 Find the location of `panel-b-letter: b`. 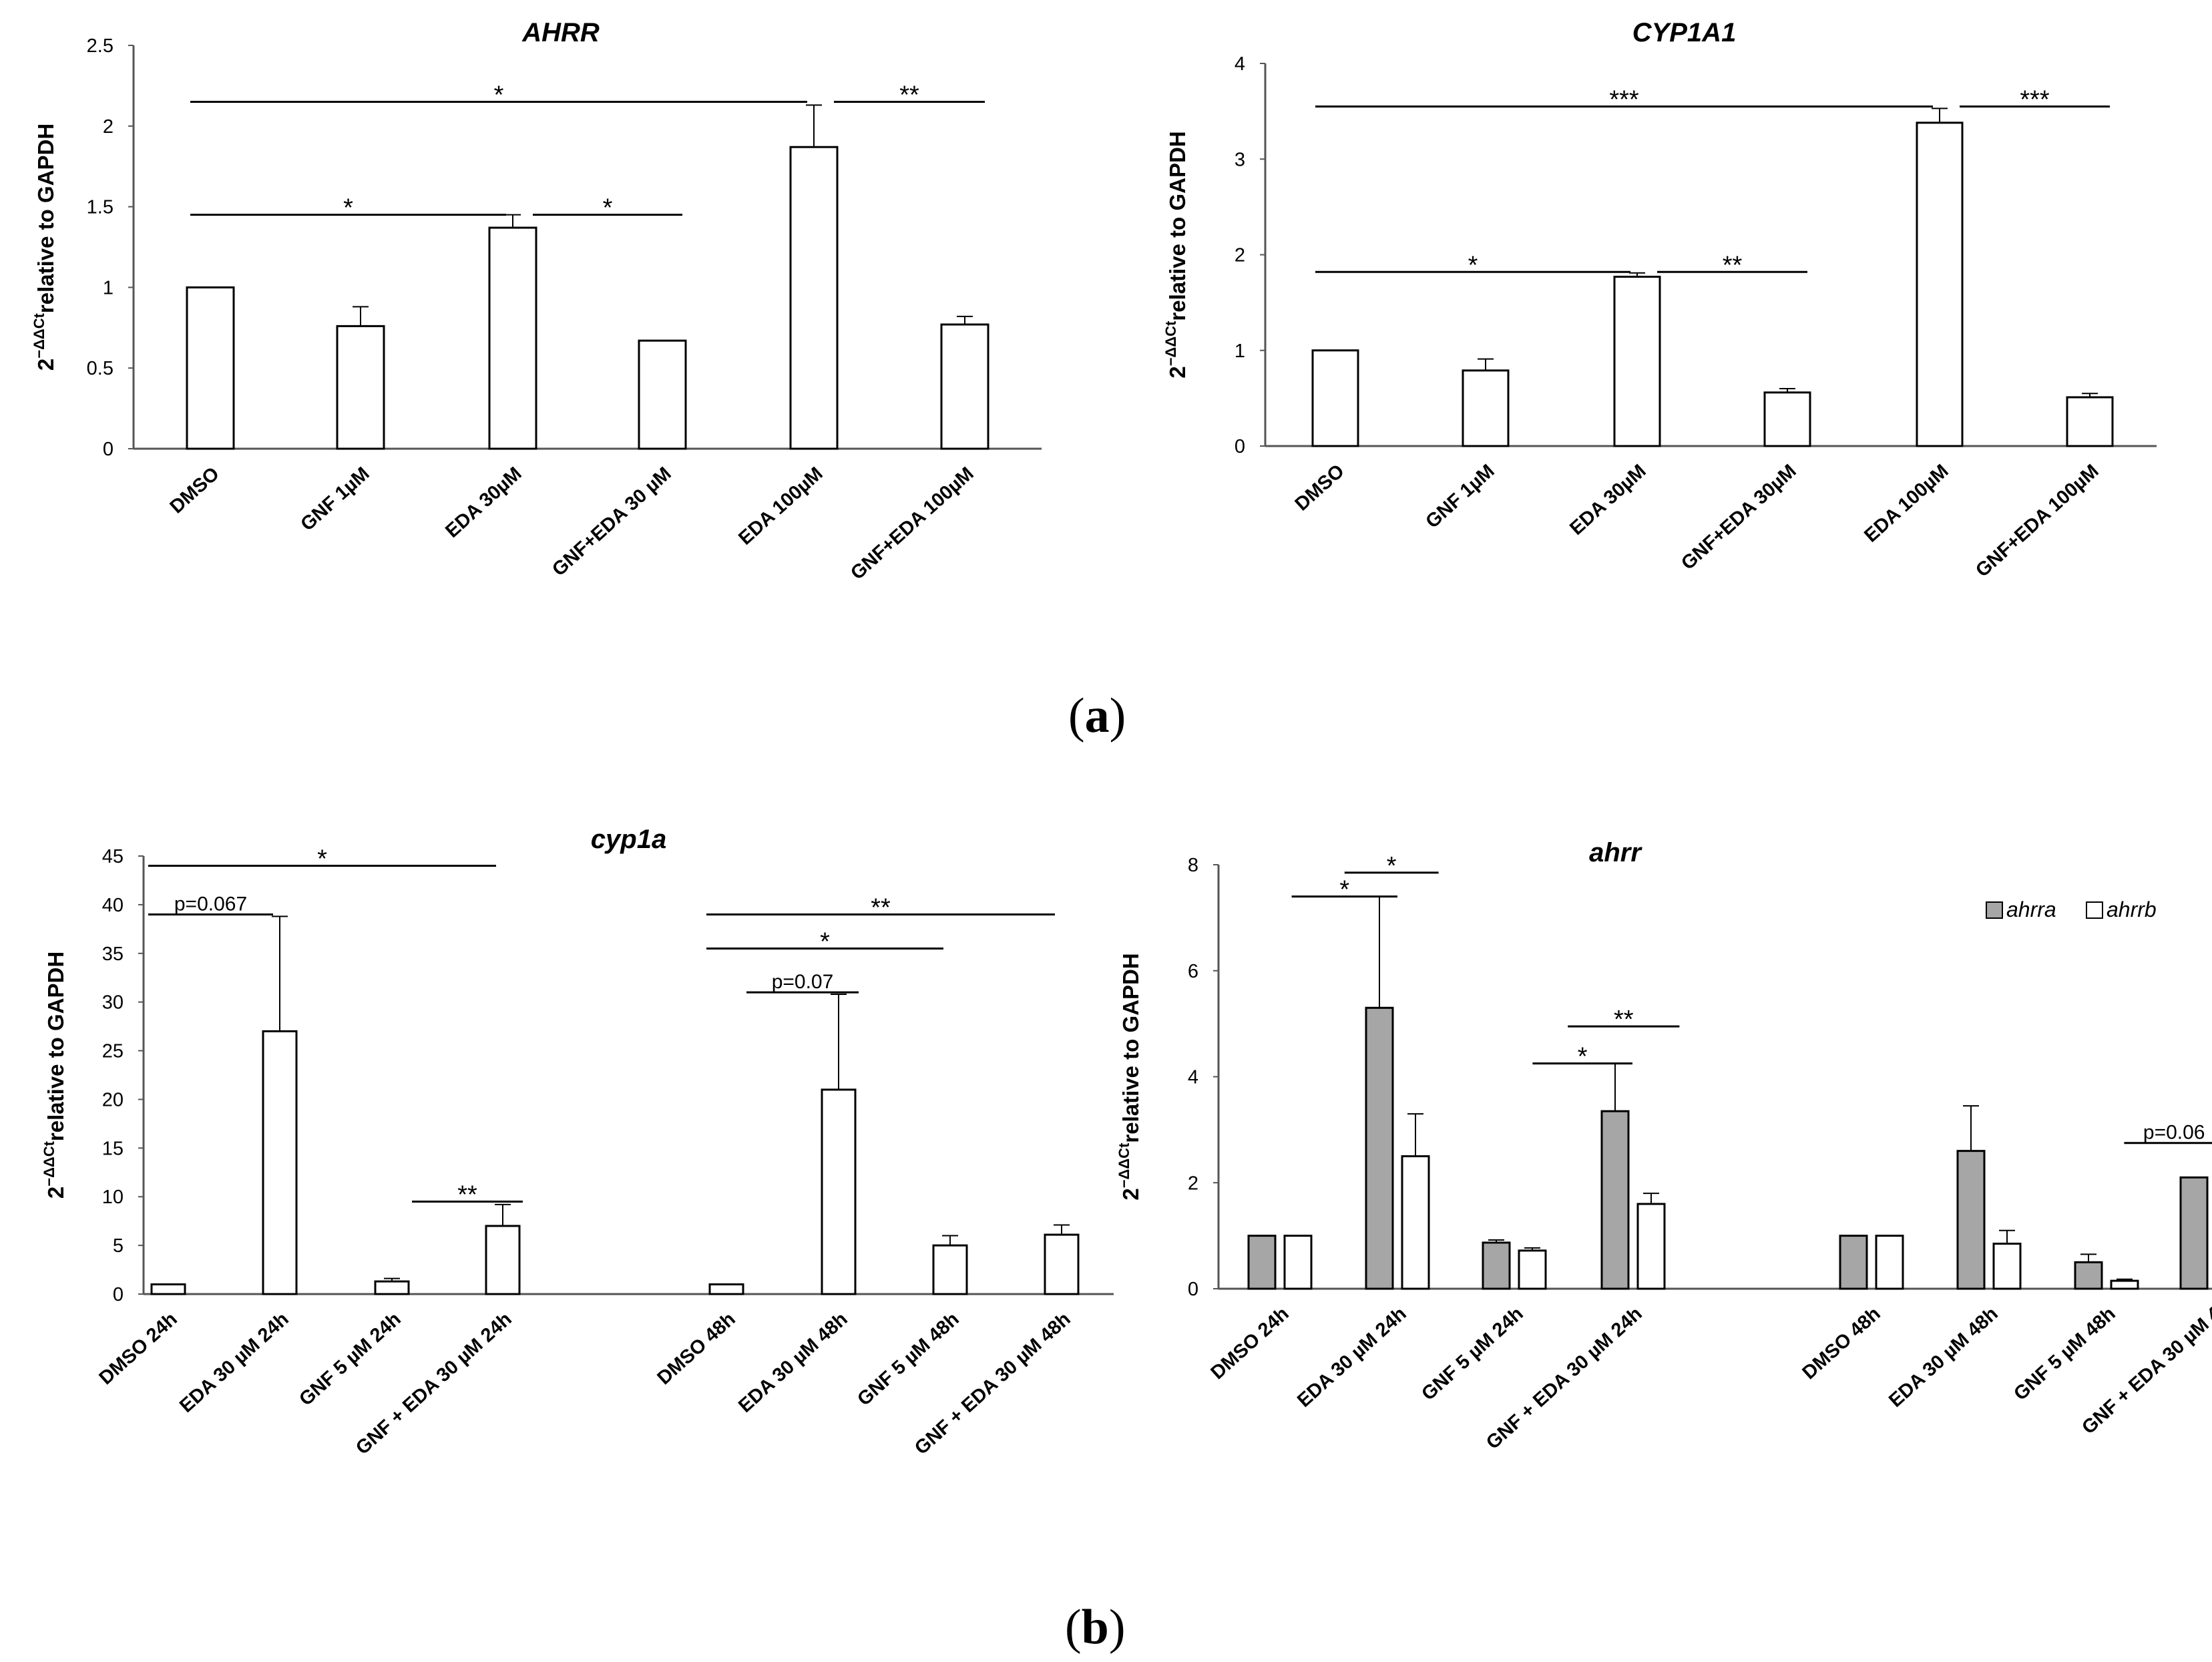

panel-b-letter: b is located at coordinates (1095, 1628).